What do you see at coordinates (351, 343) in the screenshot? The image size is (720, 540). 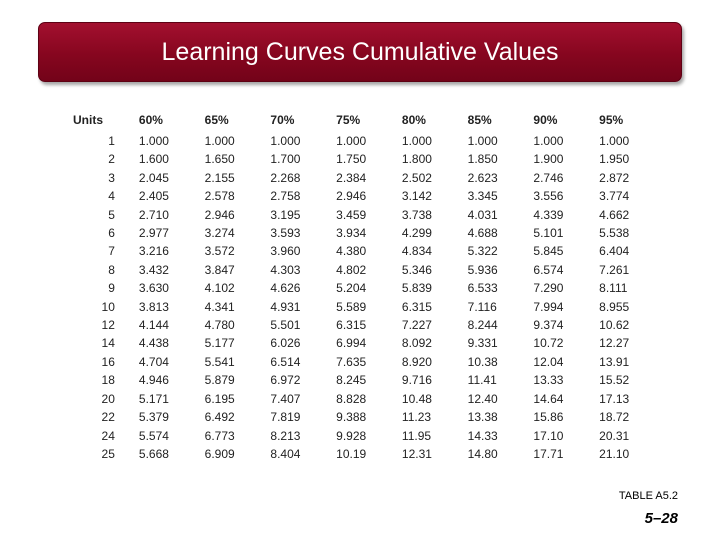 I see `value-cell: 6.994` at bounding box center [351, 343].